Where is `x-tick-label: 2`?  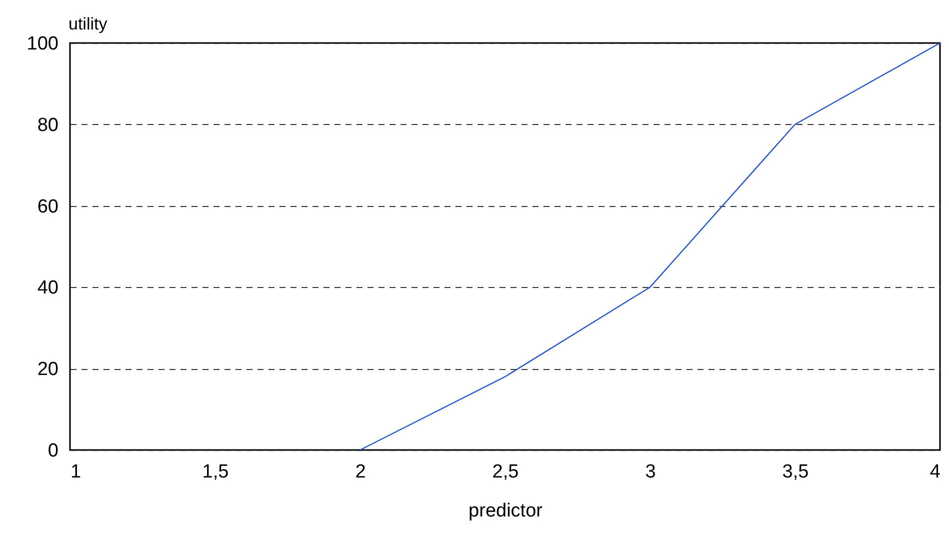 x-tick-label: 2 is located at coordinates (360, 472).